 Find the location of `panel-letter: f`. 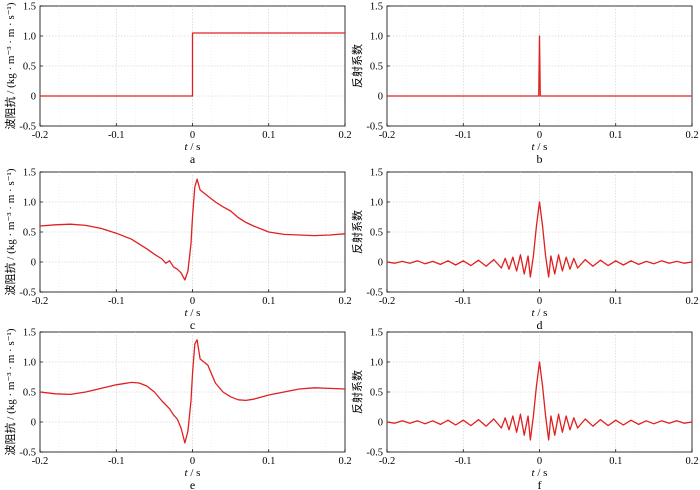

panel-letter: f is located at coordinates (540, 484).